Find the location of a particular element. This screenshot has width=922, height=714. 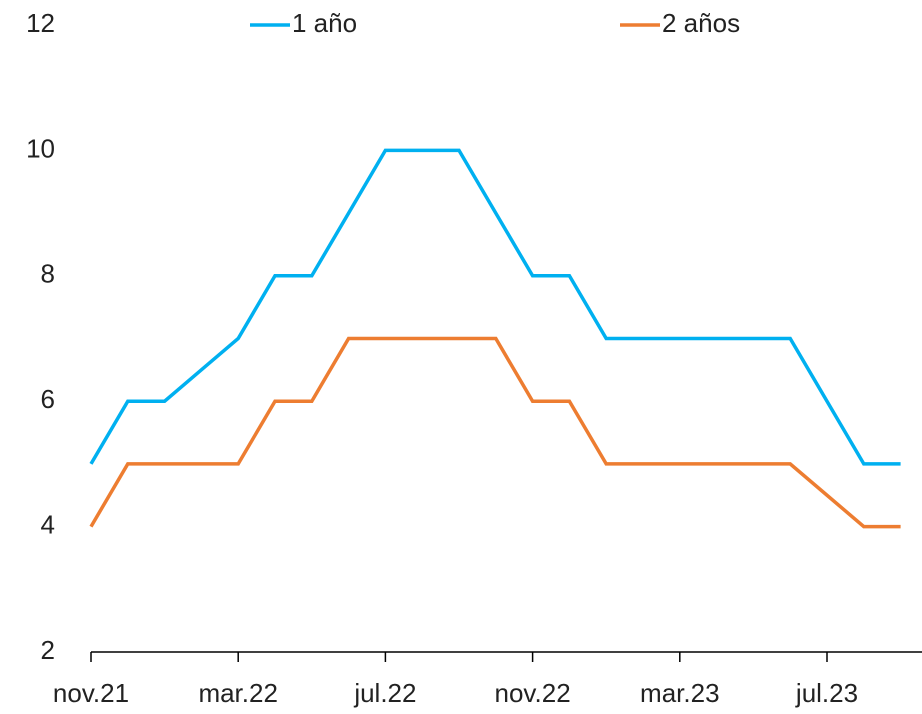

y-tick-label: 4 is located at coordinates (48, 524).